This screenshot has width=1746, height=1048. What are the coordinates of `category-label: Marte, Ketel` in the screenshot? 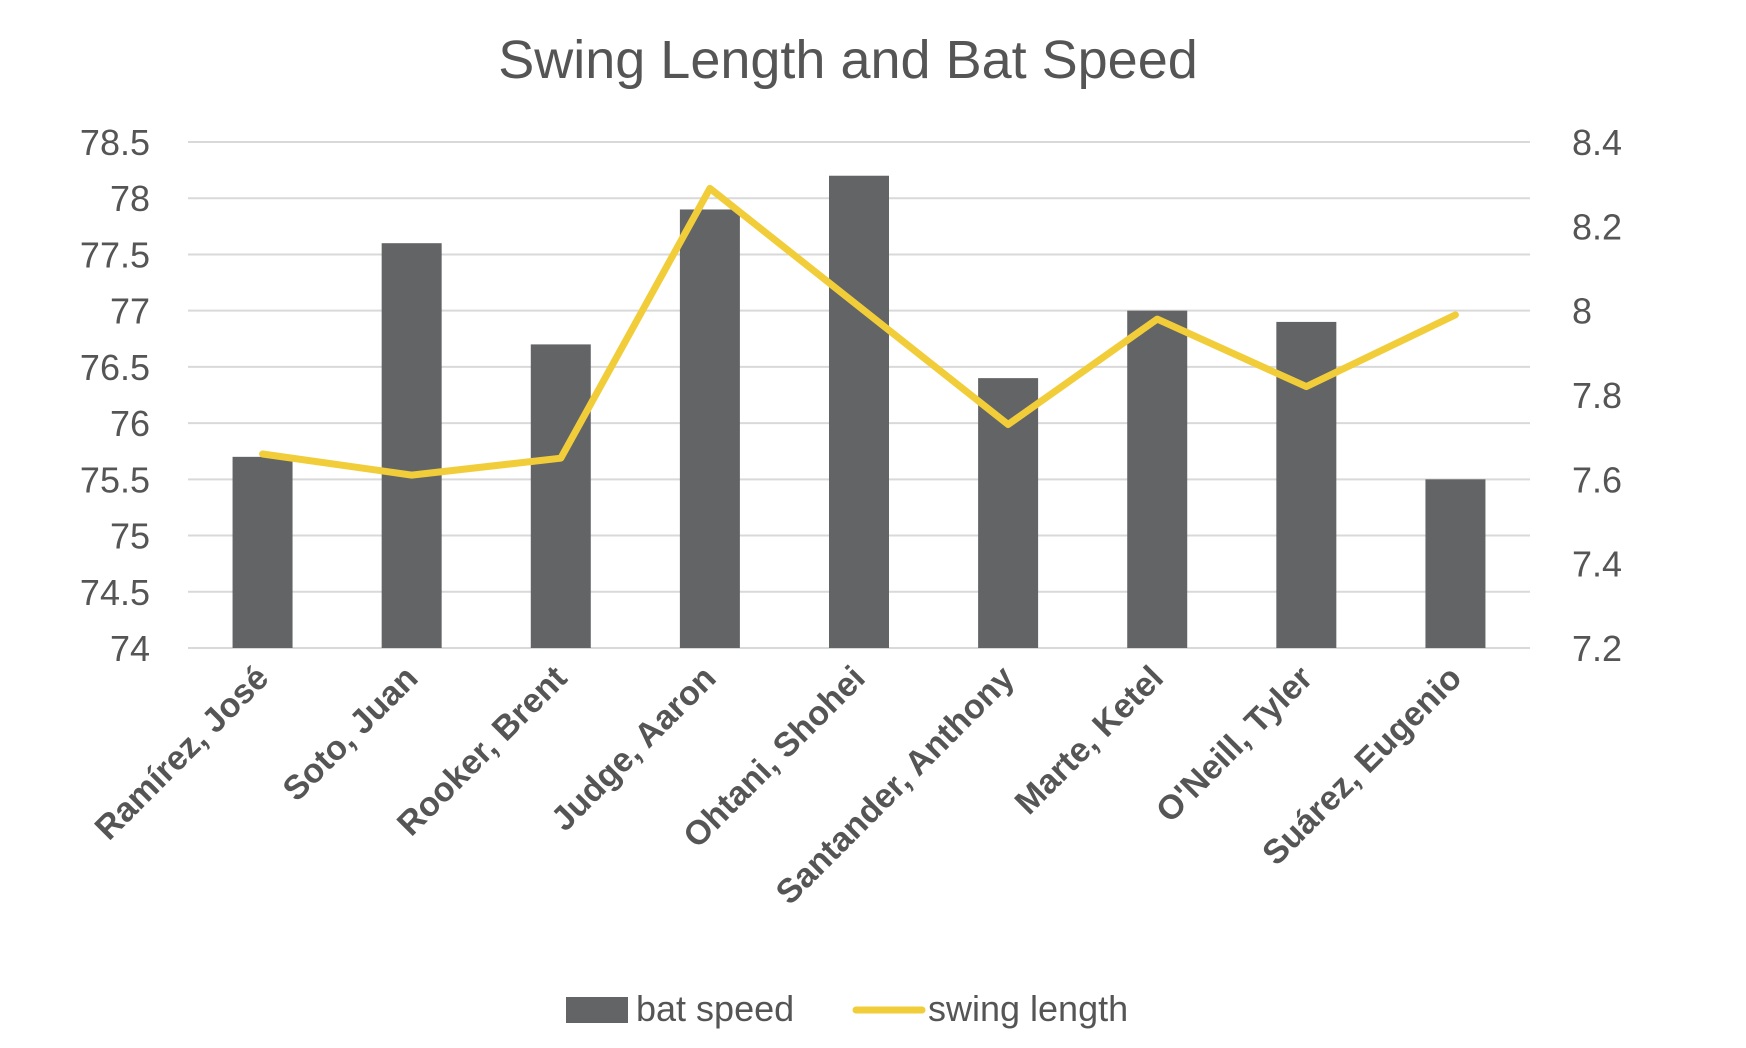 It's located at (1089, 740).